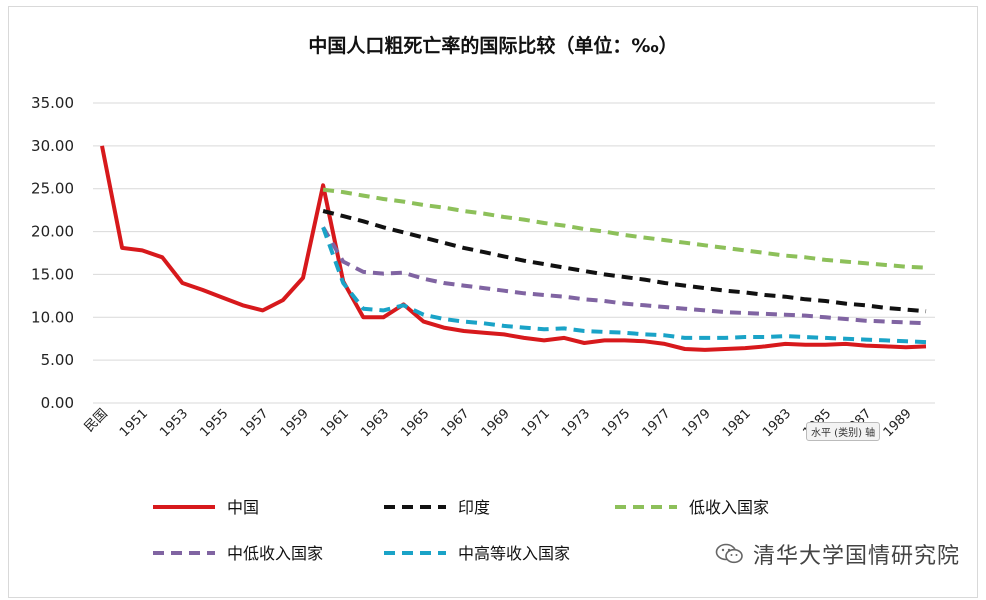 This screenshot has height=600, width=986. I want to click on x-tick-label: 1973, so click(576, 423).